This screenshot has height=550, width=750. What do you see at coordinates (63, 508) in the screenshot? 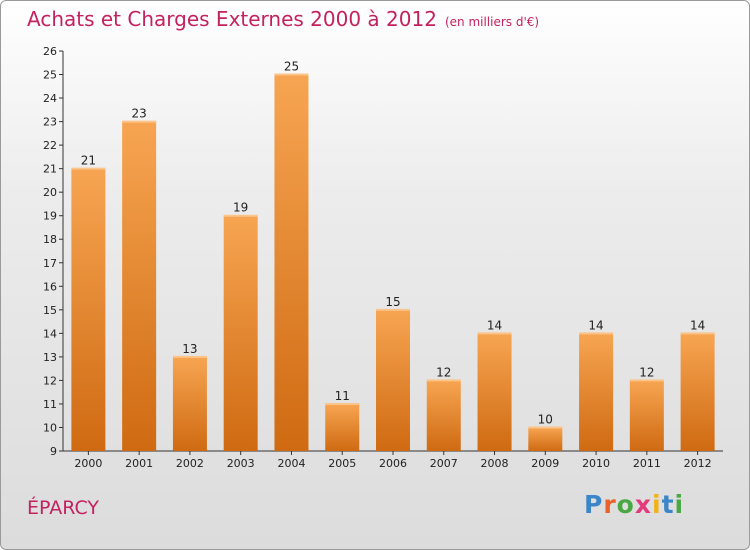
I see `commune-name: ÉPARCY` at bounding box center [63, 508].